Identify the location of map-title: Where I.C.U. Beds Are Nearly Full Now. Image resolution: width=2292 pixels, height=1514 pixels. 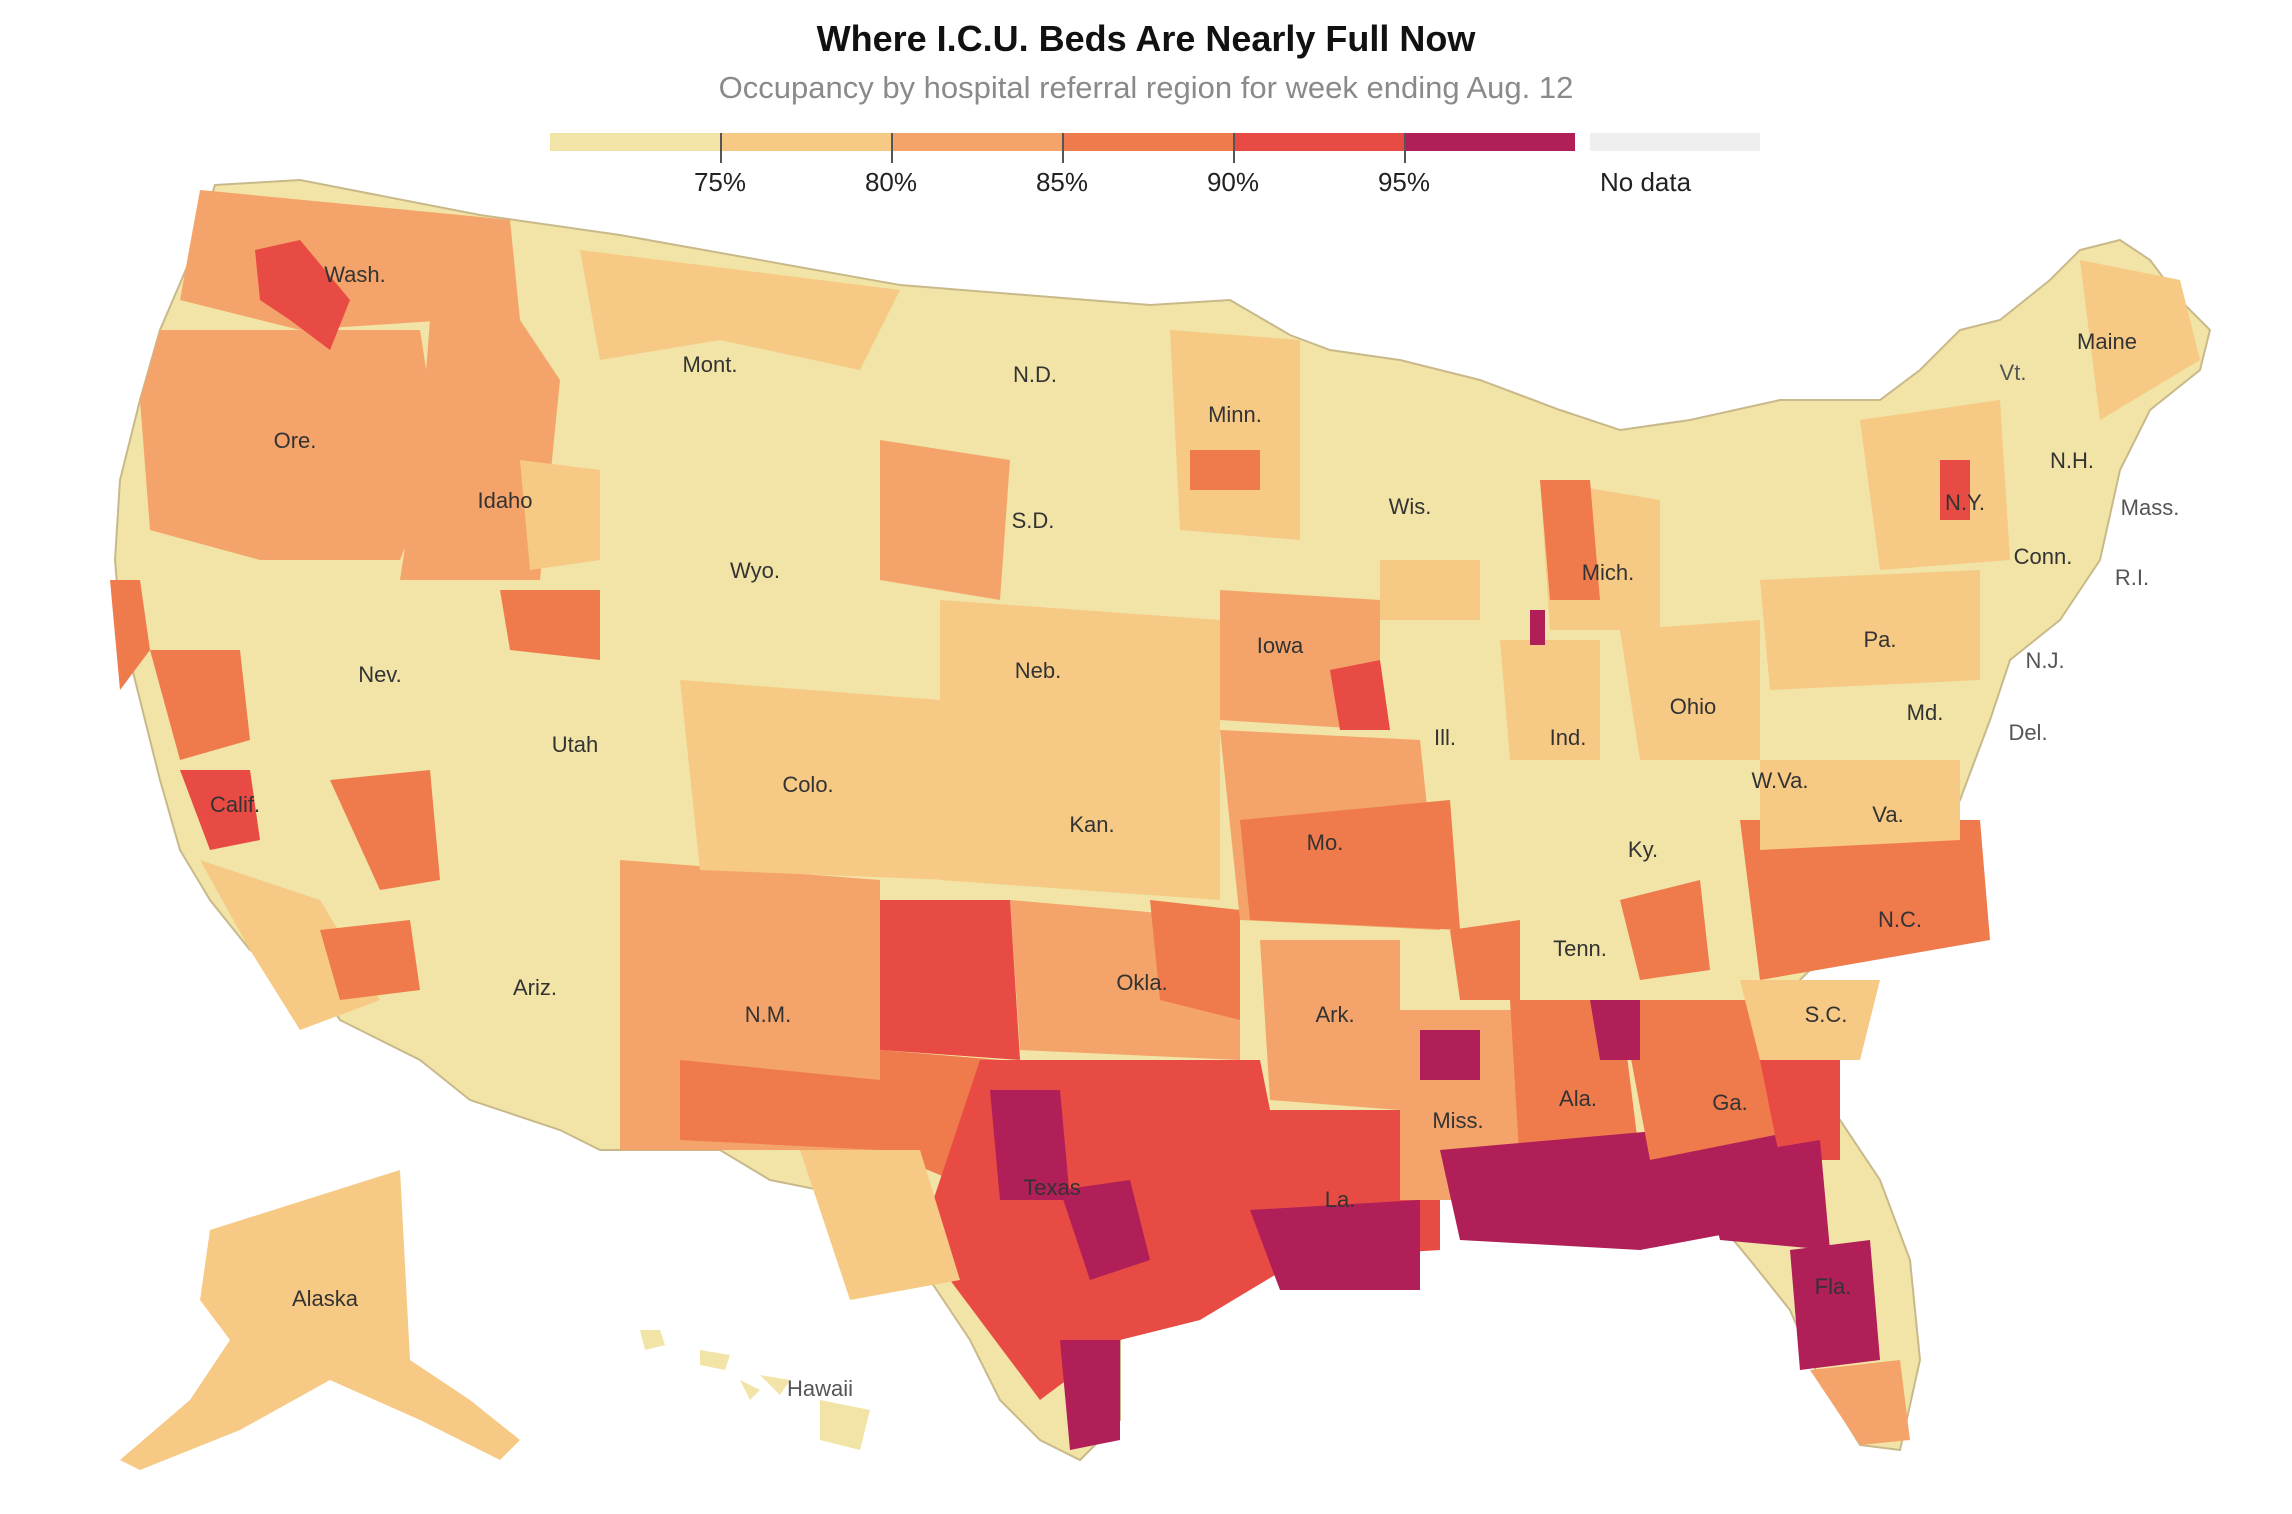
(1146, 38).